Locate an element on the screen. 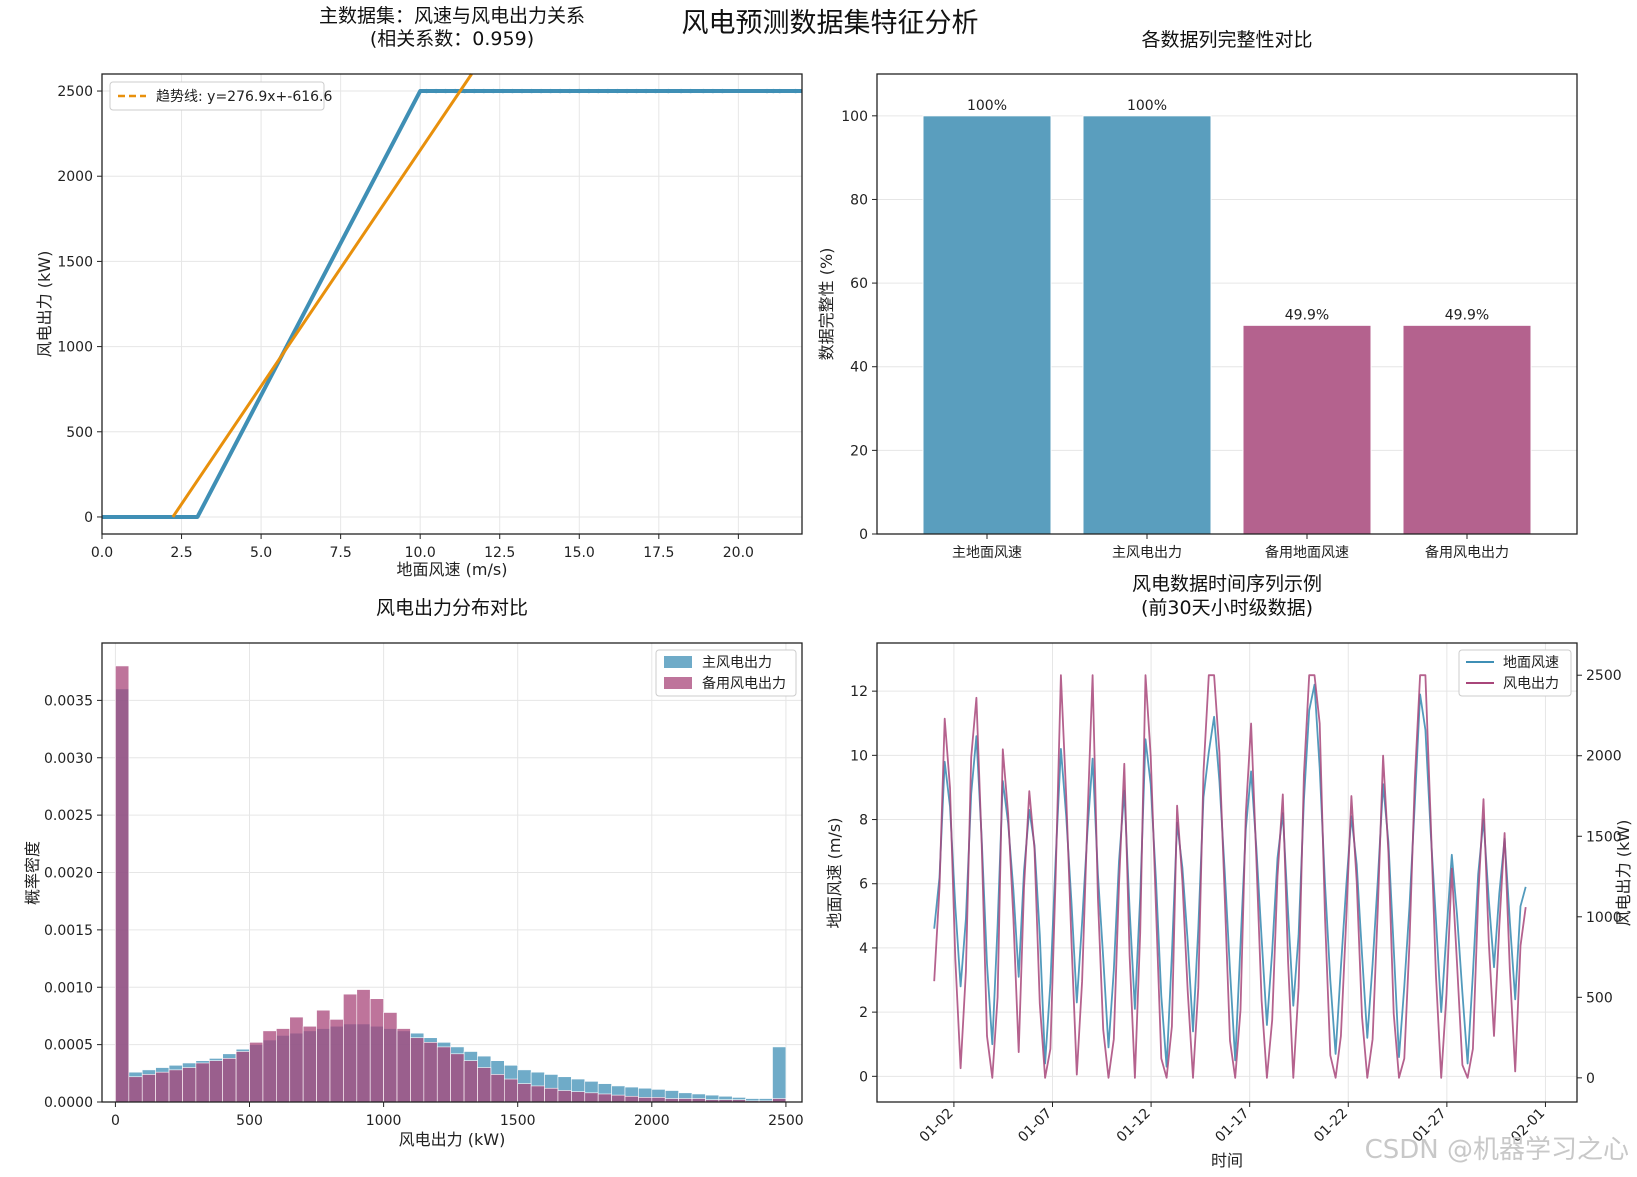  timeseries-left-ytick-label: 6 is located at coordinates (863, 885).